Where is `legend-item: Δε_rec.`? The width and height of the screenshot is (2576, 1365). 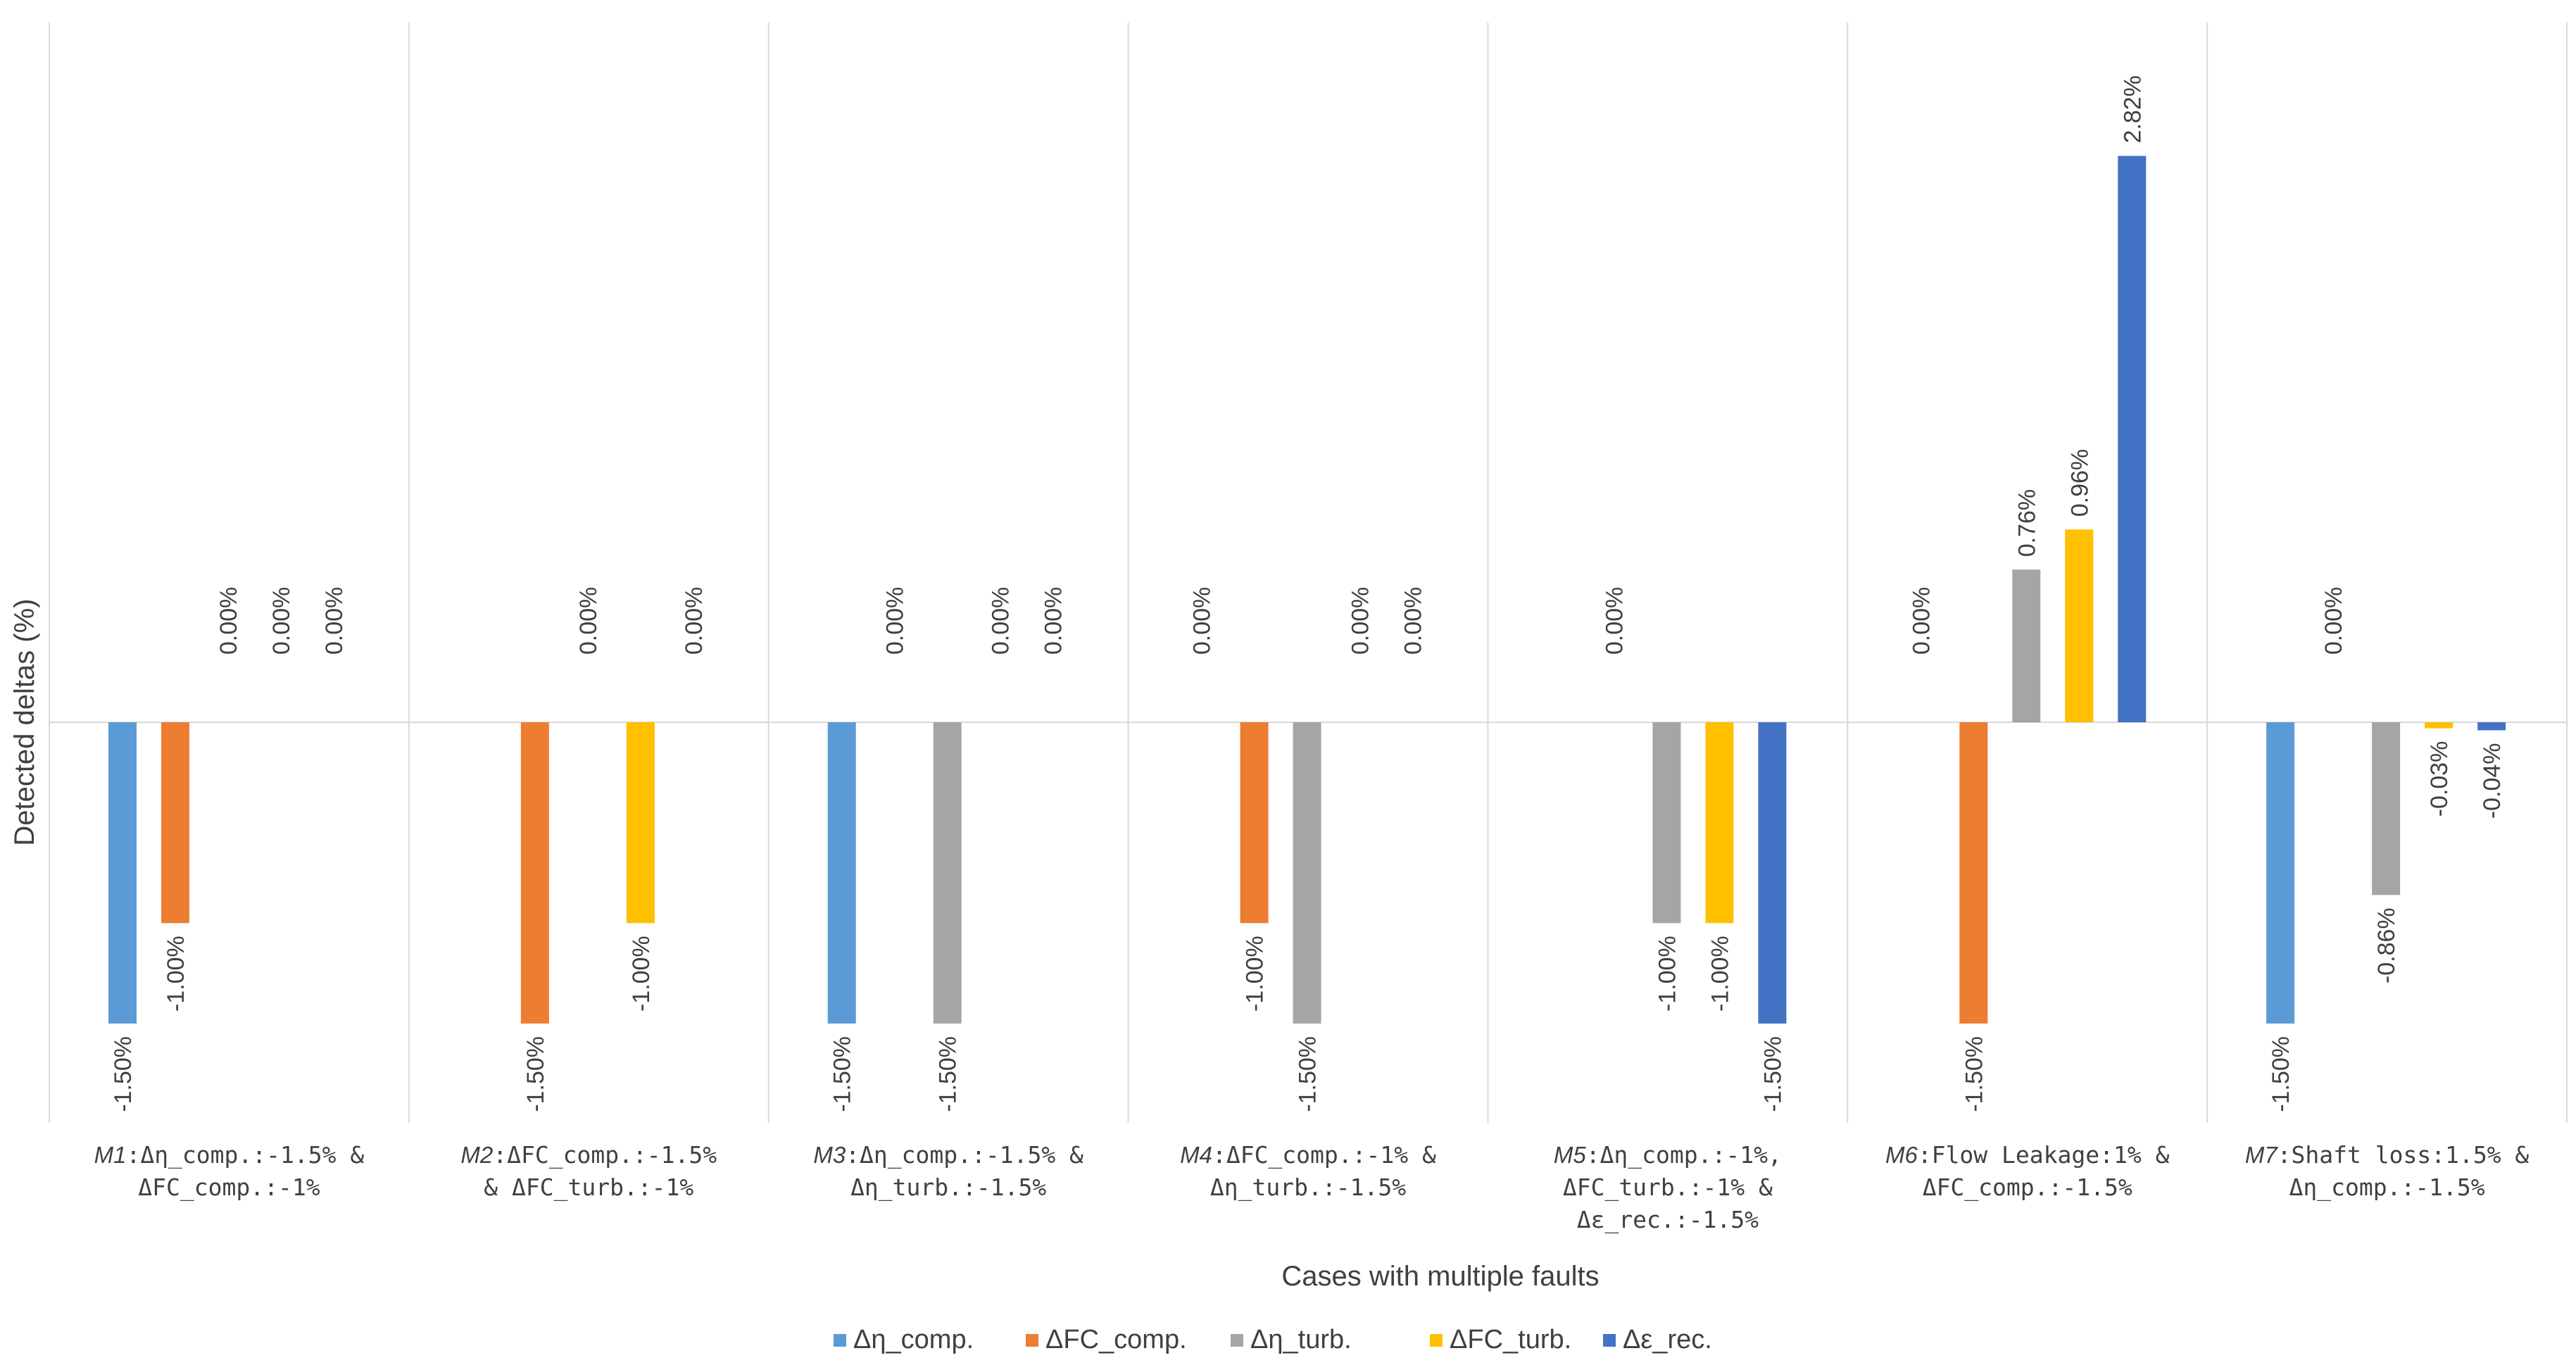 legend-item: Δε_rec. is located at coordinates (1657, 1339).